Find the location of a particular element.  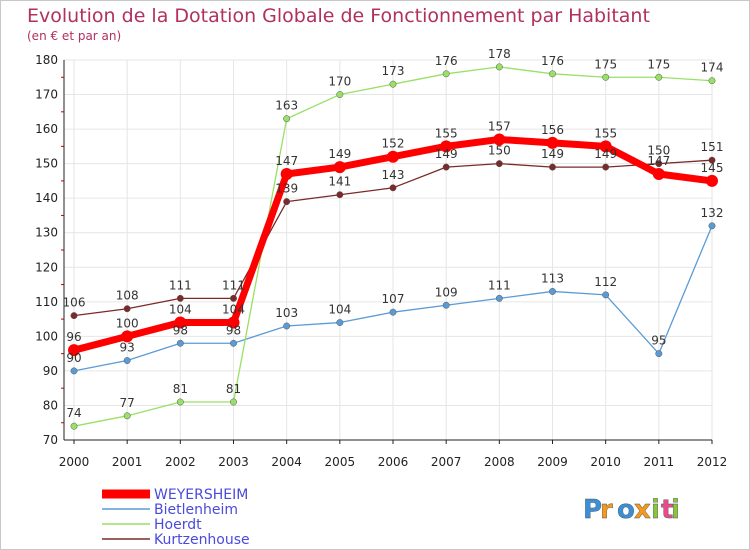

x-tick-label: 2006 is located at coordinates (393, 462).